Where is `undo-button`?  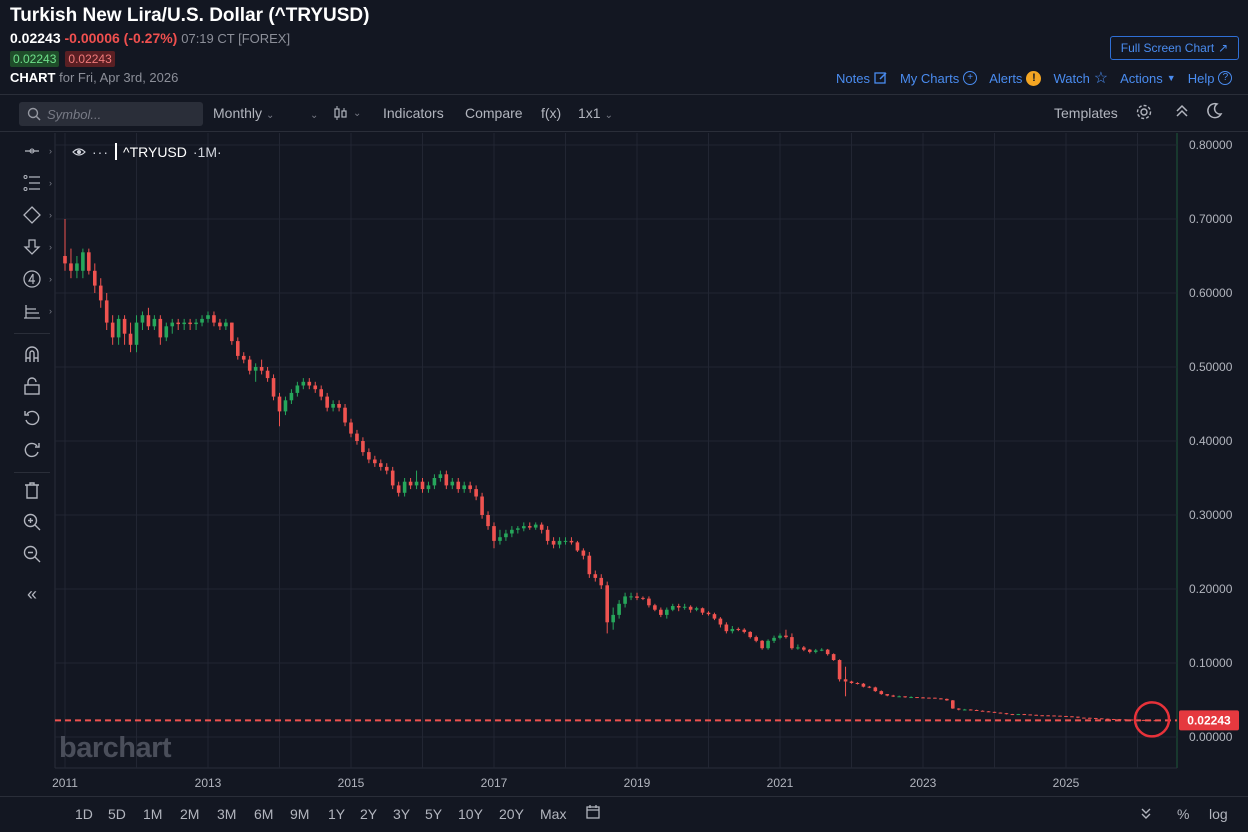
undo-button is located at coordinates (32, 418).